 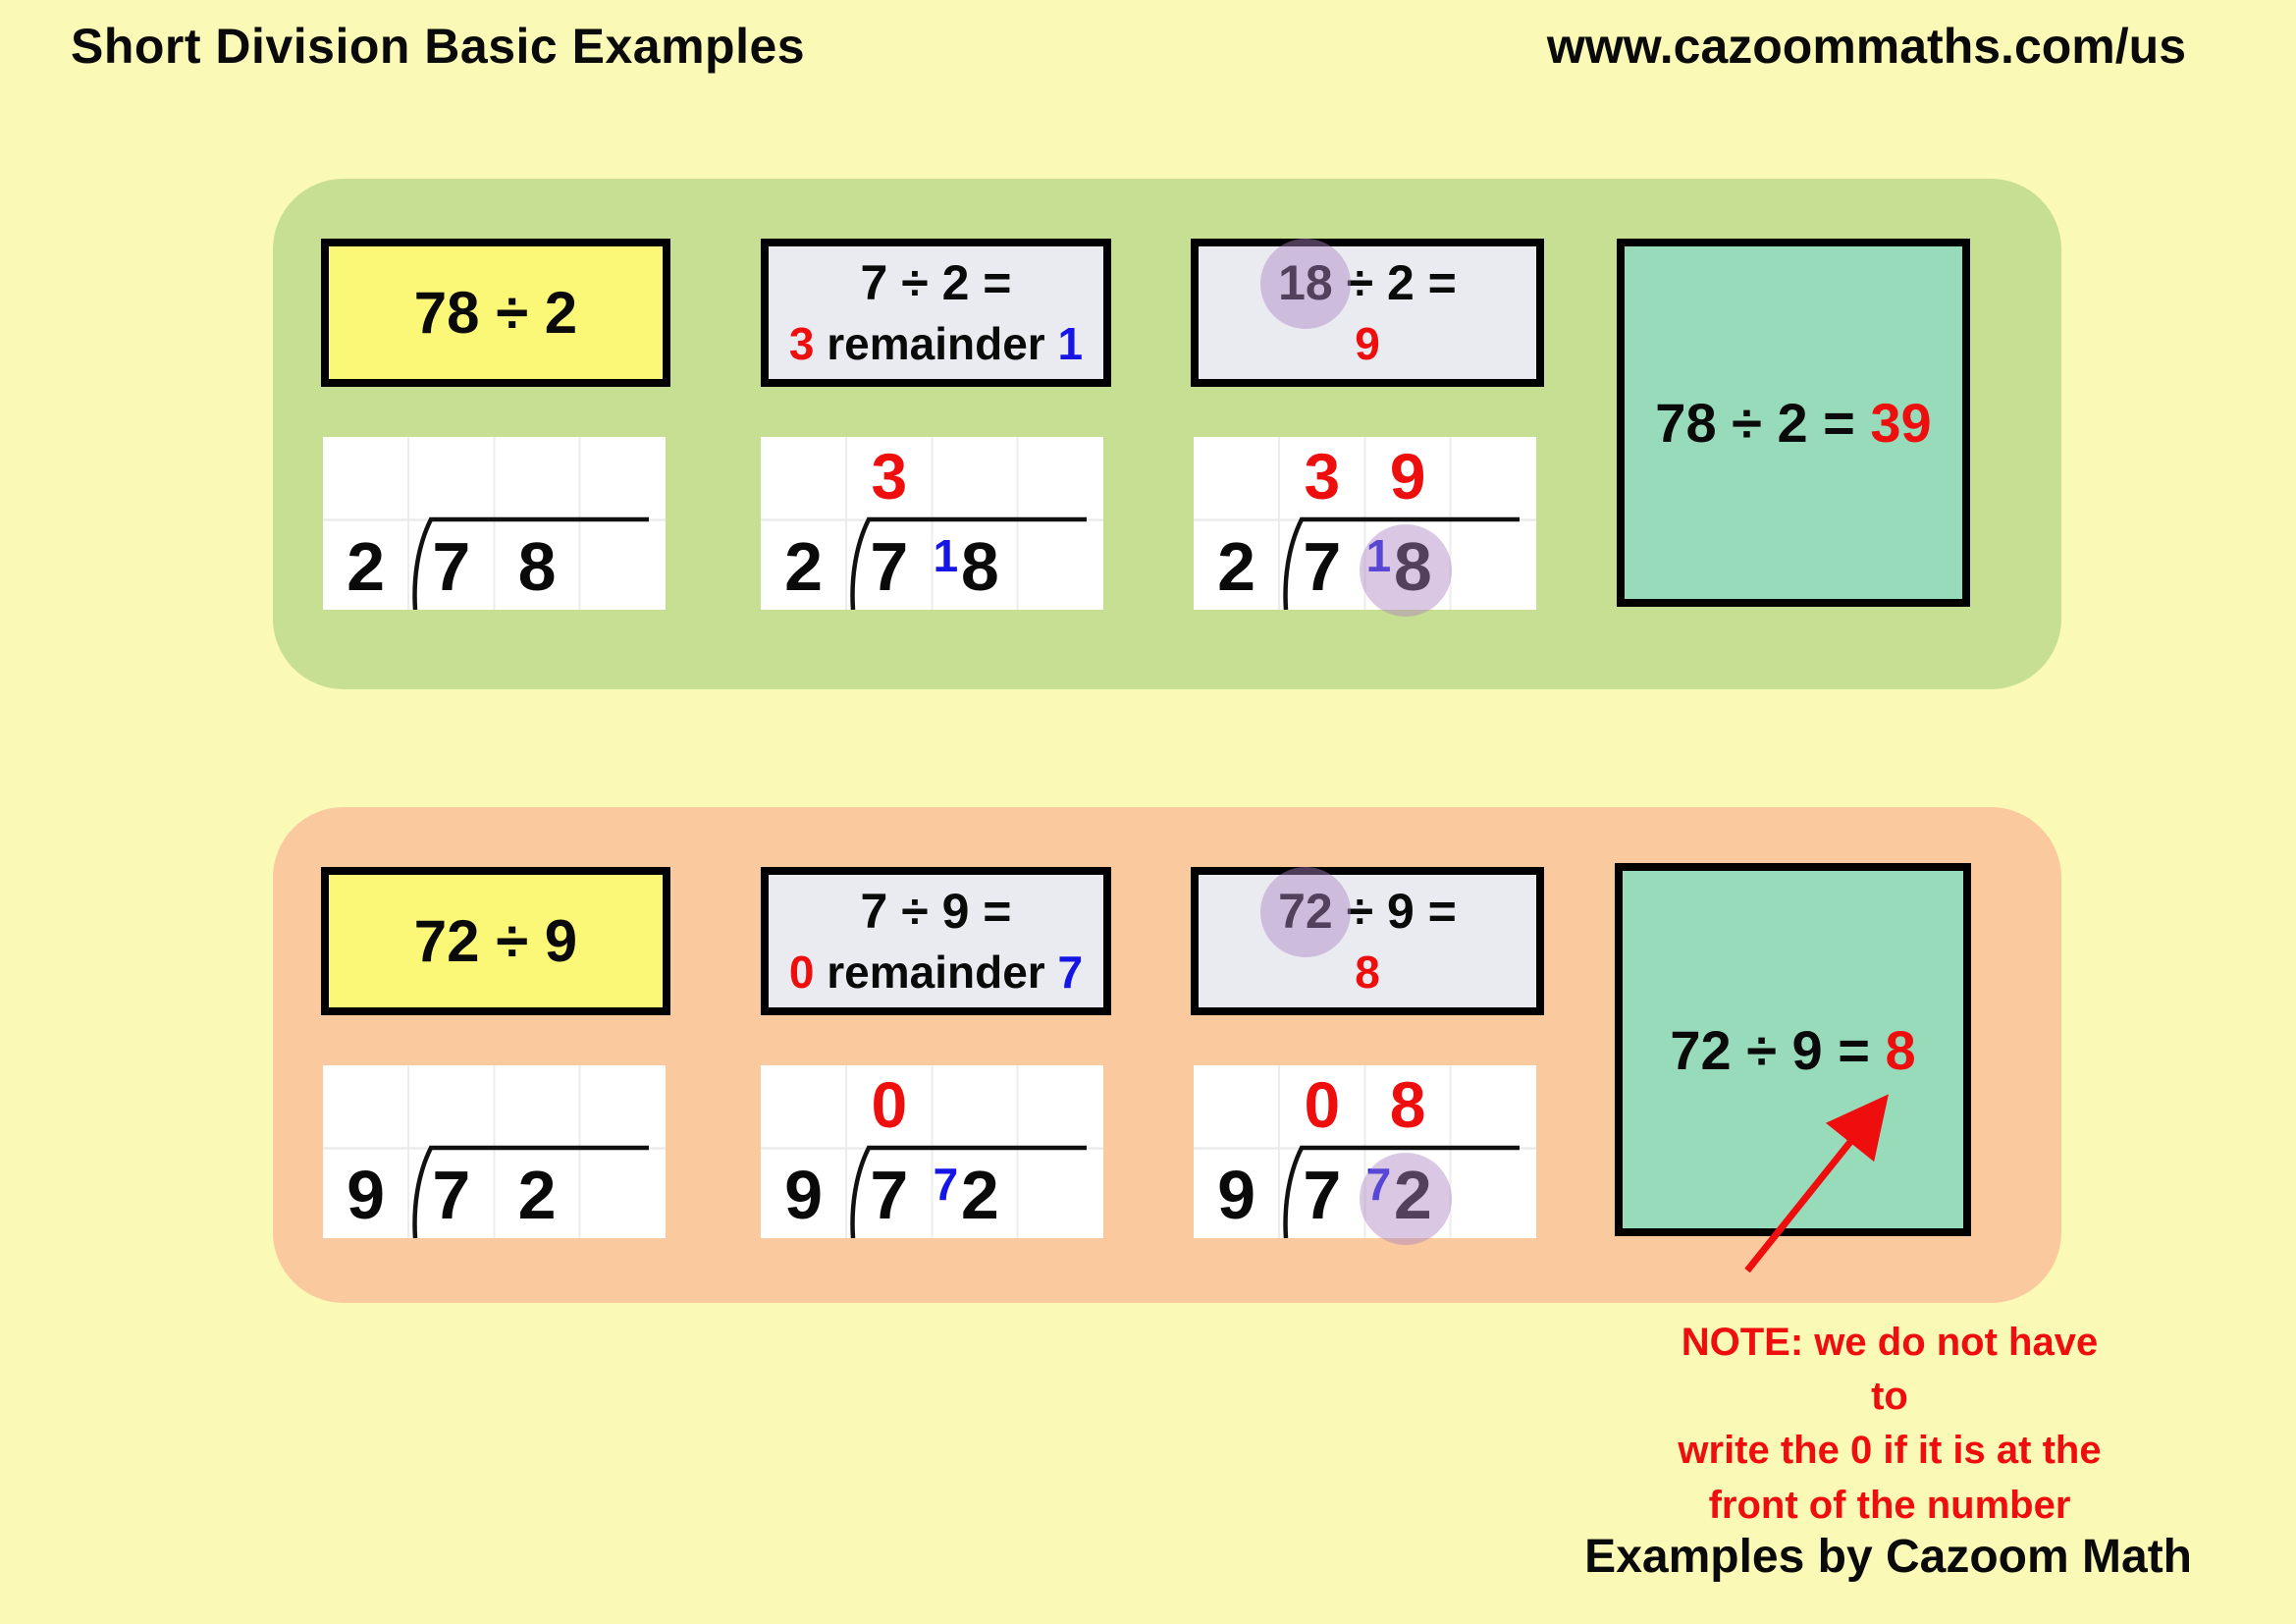 What do you see at coordinates (1889, 1505) in the screenshot?
I see `note-line-3: front of the number` at bounding box center [1889, 1505].